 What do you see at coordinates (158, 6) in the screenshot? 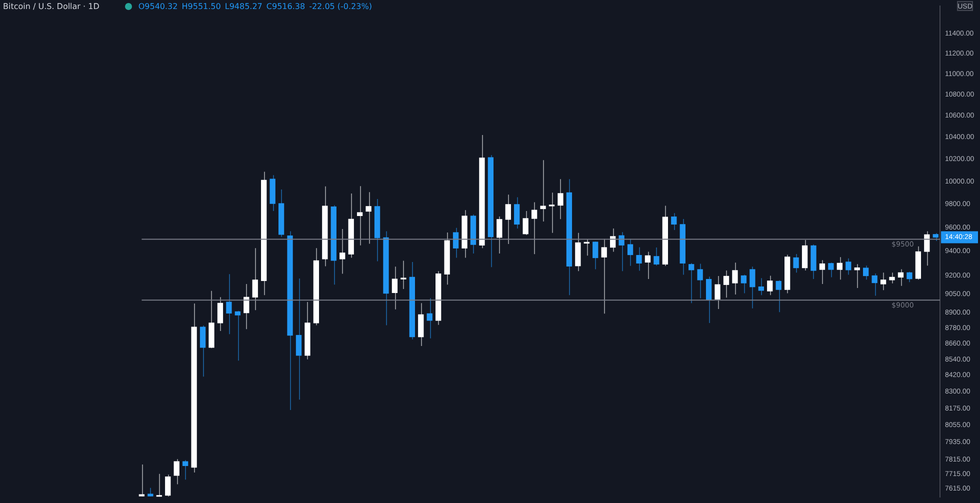
I see `annotation: O9540.32` at bounding box center [158, 6].